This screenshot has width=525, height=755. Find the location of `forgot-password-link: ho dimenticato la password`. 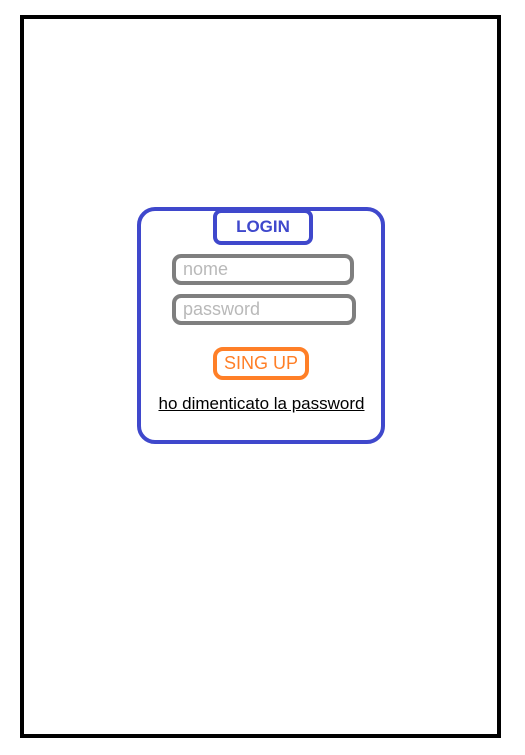

forgot-password-link: ho dimenticato la password is located at coordinates (261, 403).